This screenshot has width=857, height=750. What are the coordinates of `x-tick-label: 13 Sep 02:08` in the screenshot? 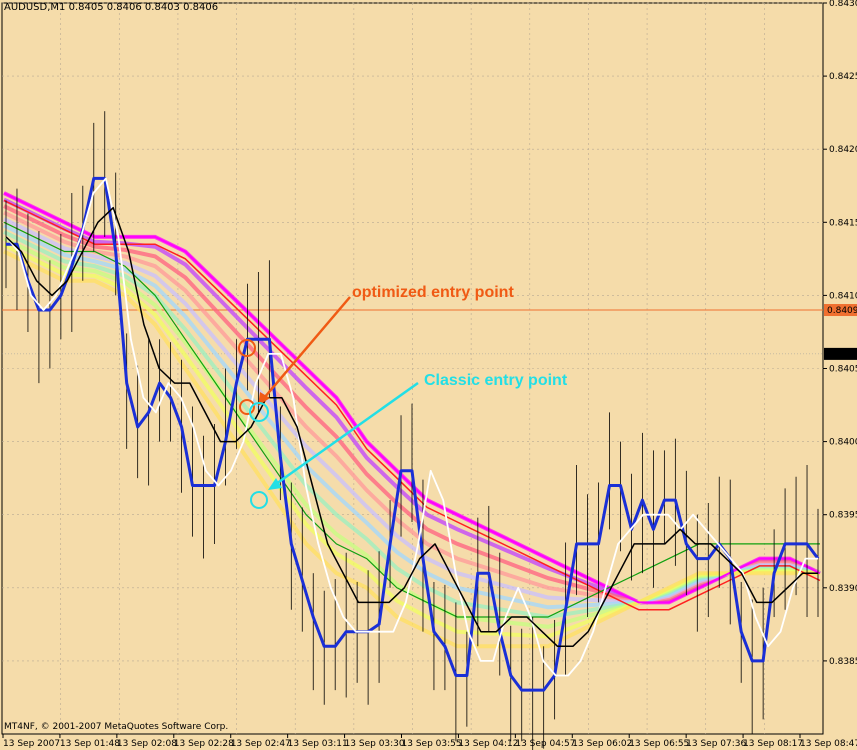 It's located at (147, 744).